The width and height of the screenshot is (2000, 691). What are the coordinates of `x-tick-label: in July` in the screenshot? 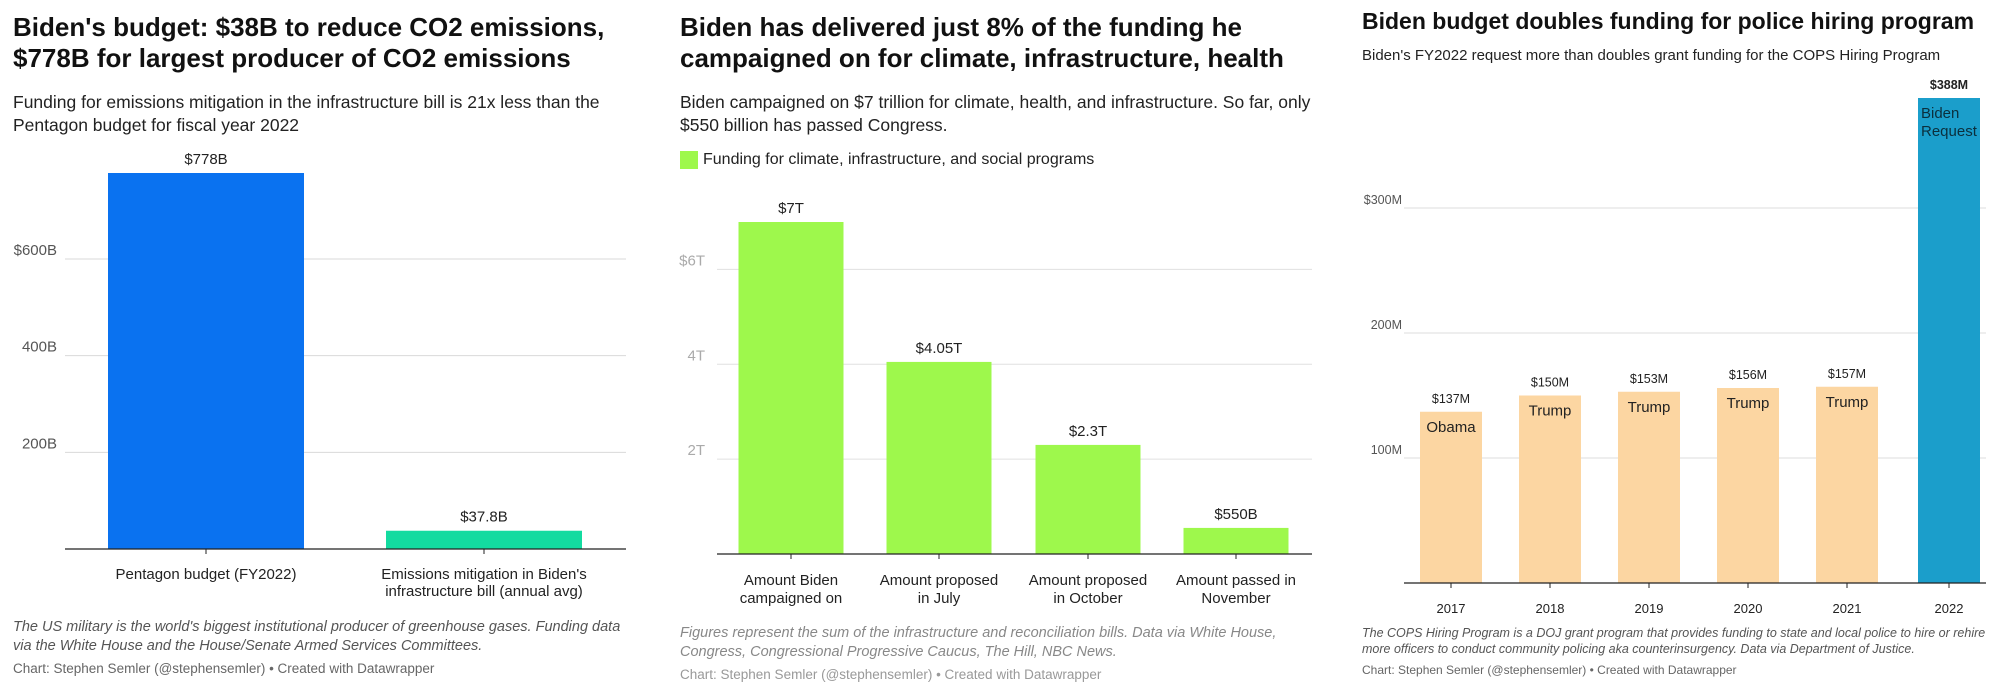 It's located at (939, 598).